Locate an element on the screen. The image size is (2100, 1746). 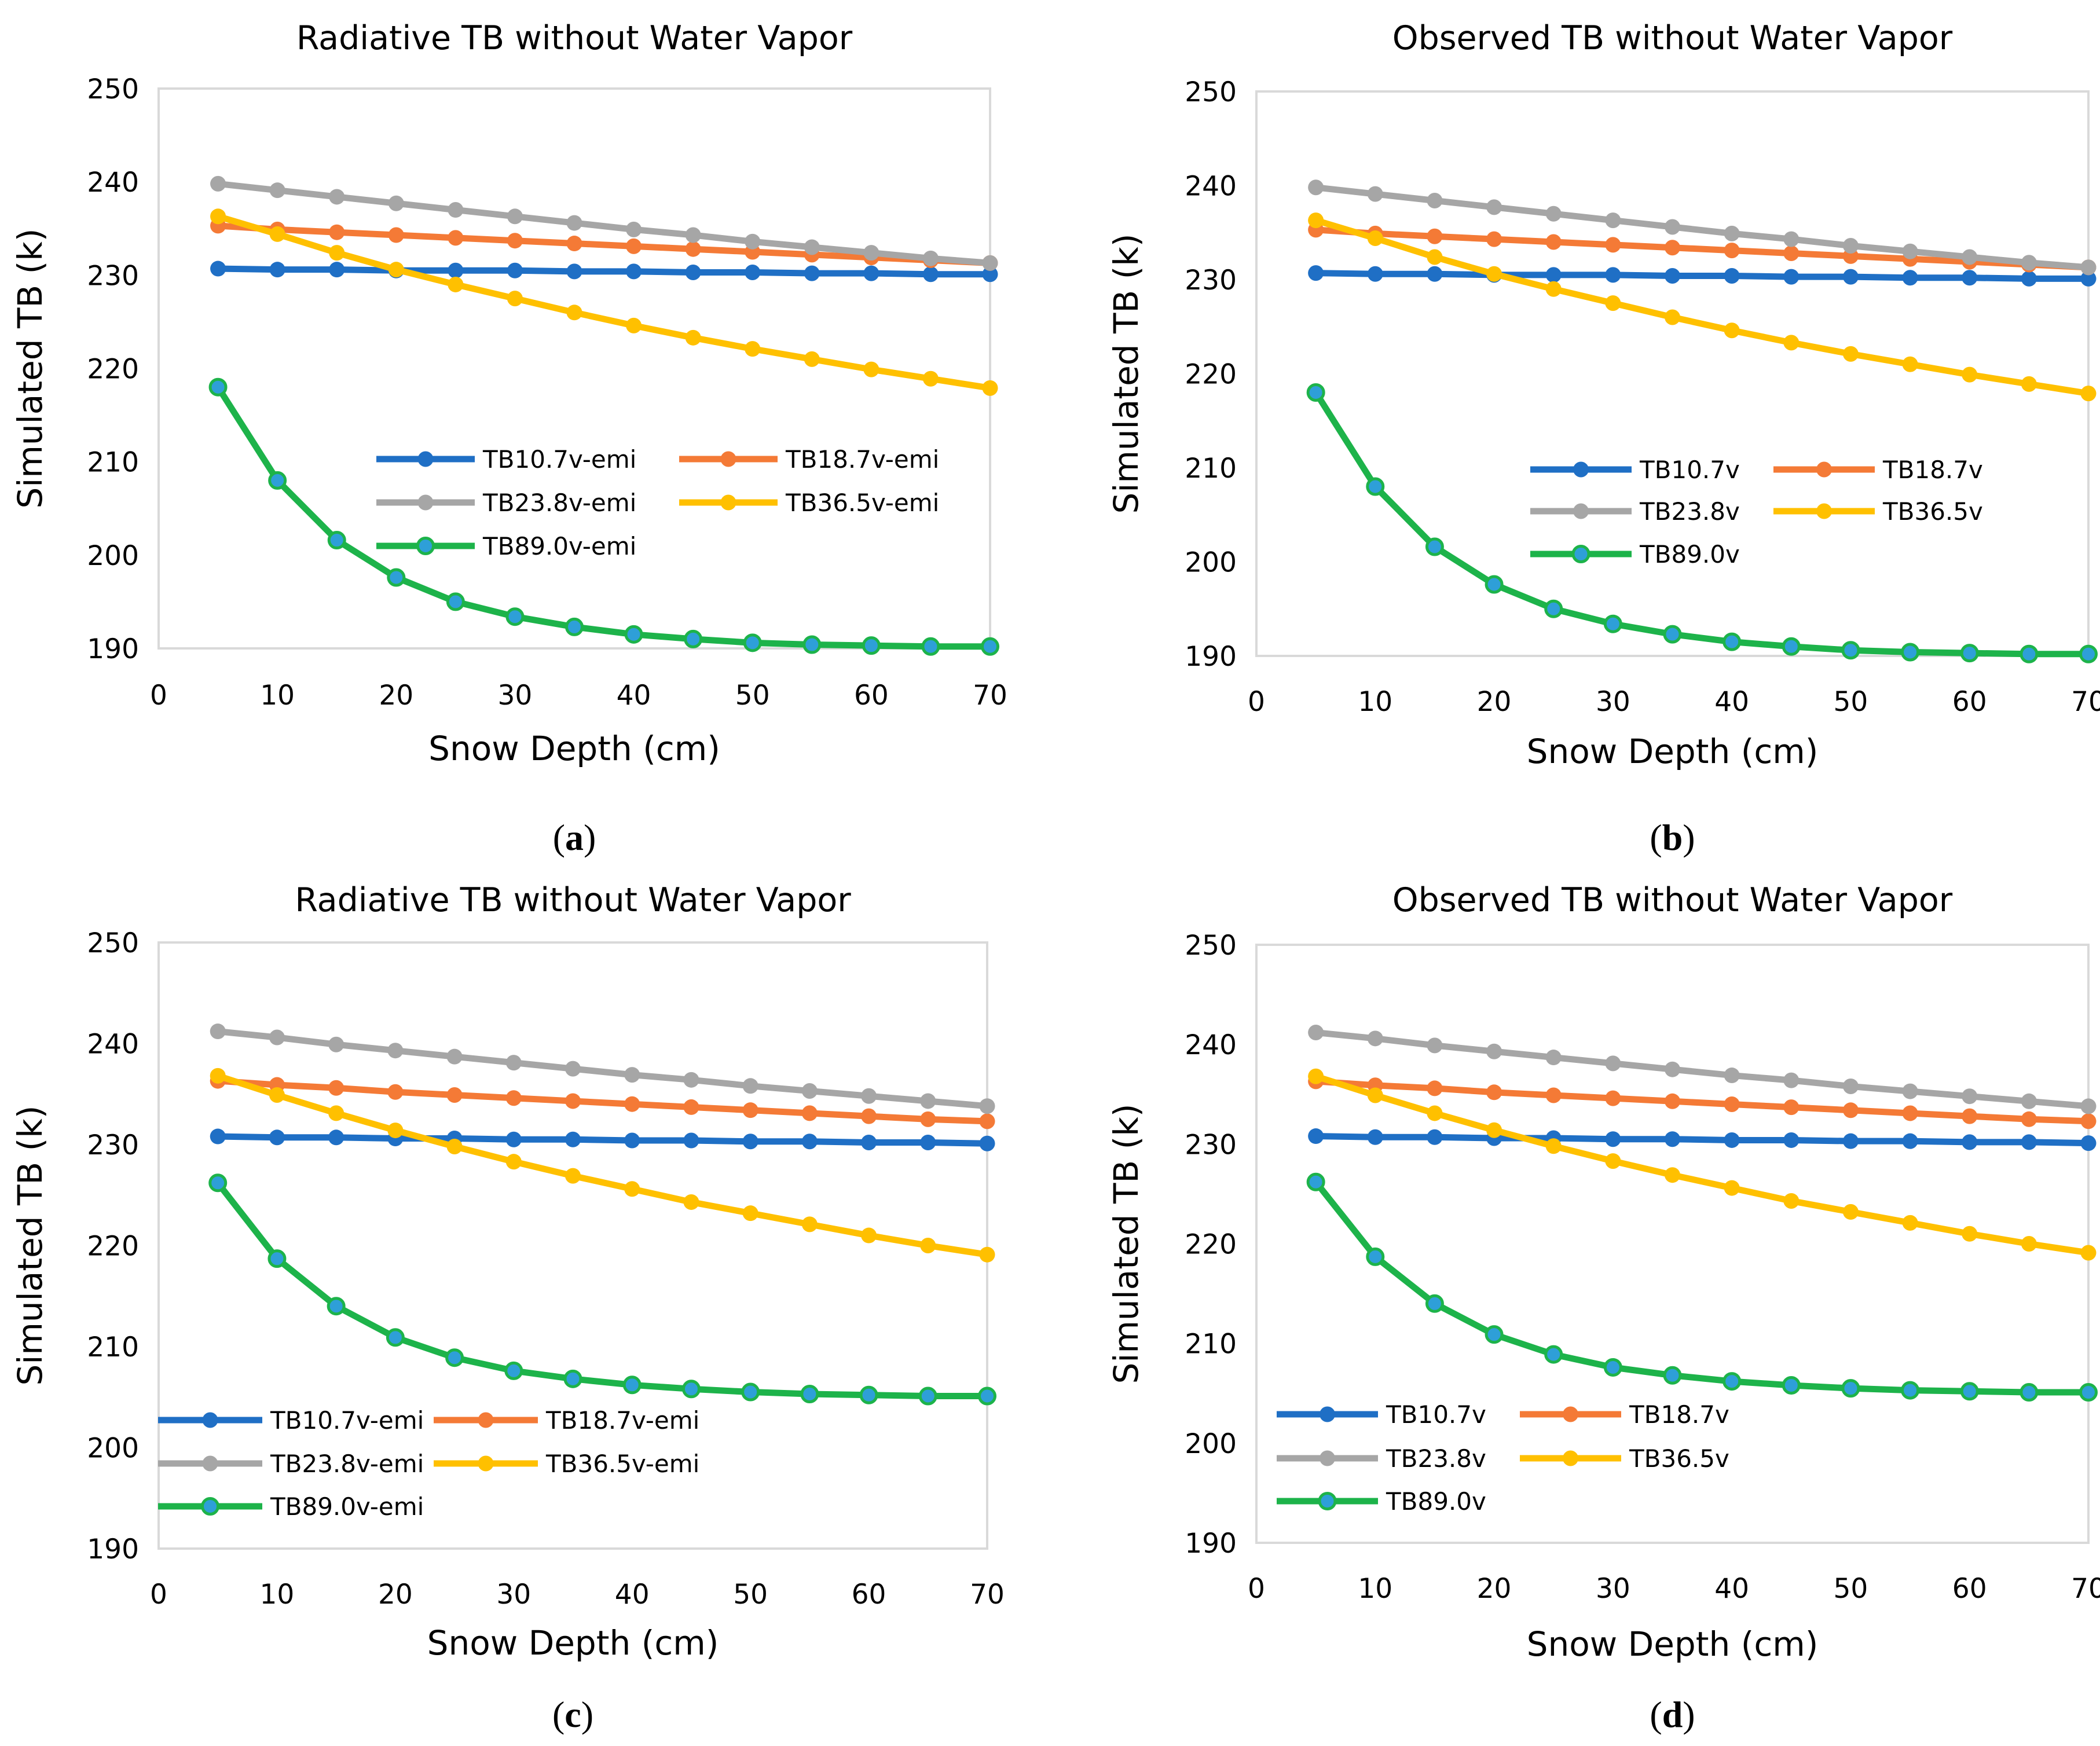
legend-label: TB18.7v is located at coordinates (1932, 470).